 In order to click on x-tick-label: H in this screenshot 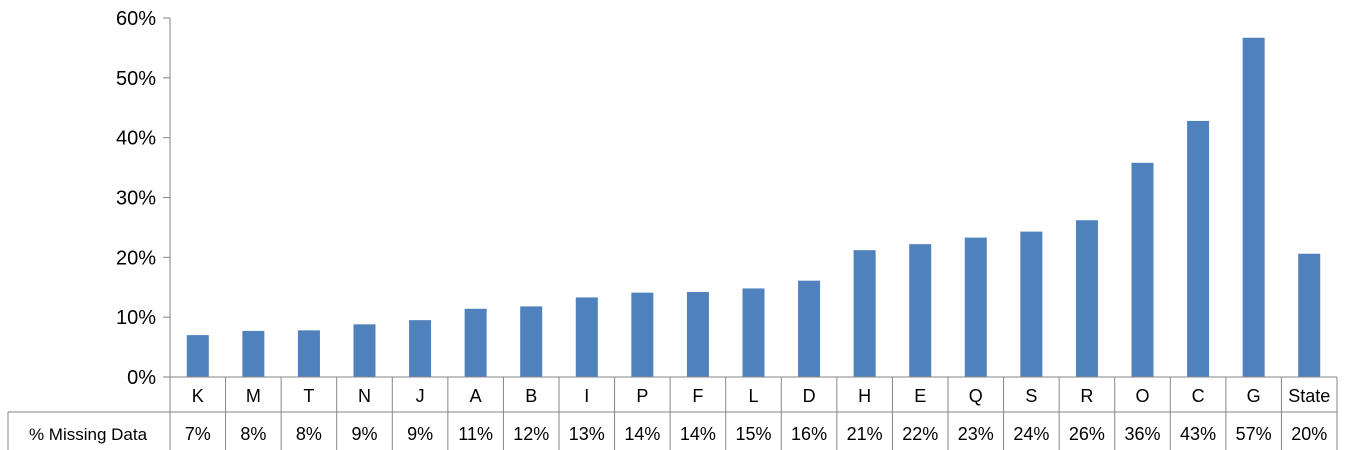, I will do `click(864, 396)`.